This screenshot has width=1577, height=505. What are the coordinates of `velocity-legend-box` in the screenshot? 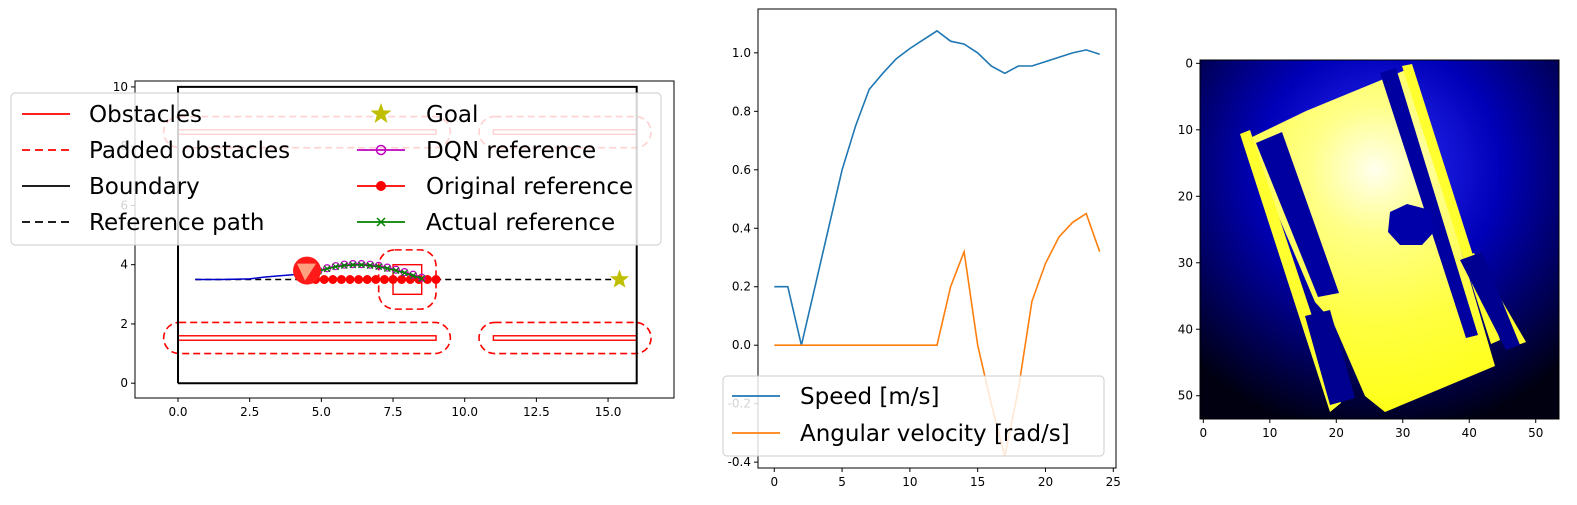 It's located at (913, 416).